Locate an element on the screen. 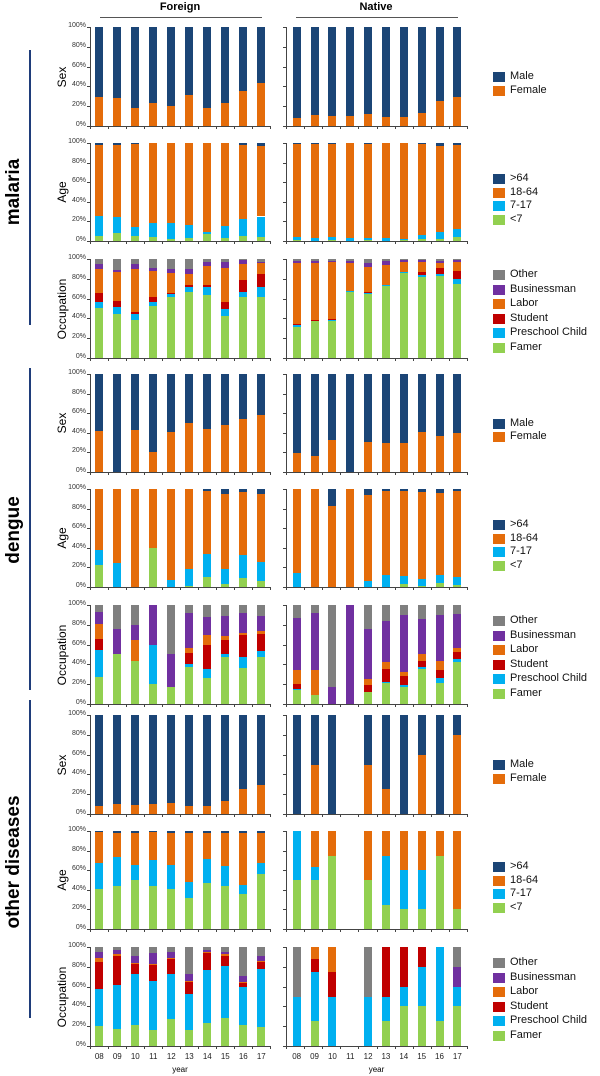 This screenshot has width=600, height=1076. x-tick-label: 09 is located at coordinates (117, 1056).